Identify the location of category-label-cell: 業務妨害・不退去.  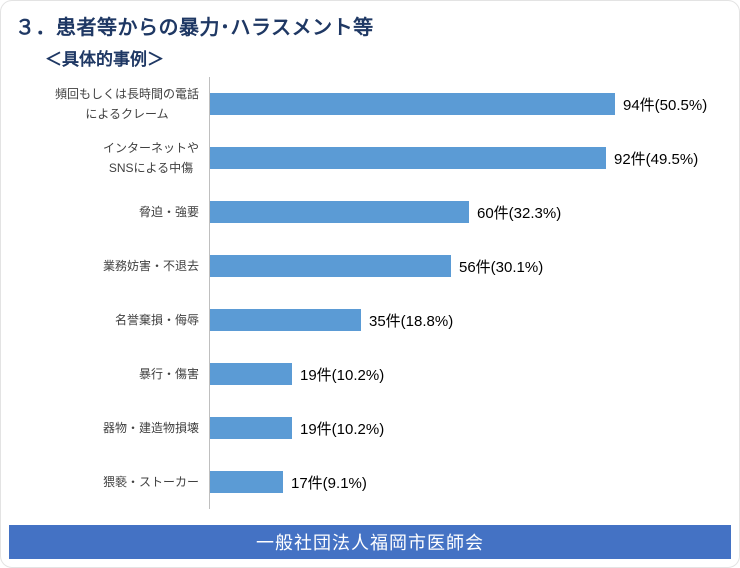
(110, 266).